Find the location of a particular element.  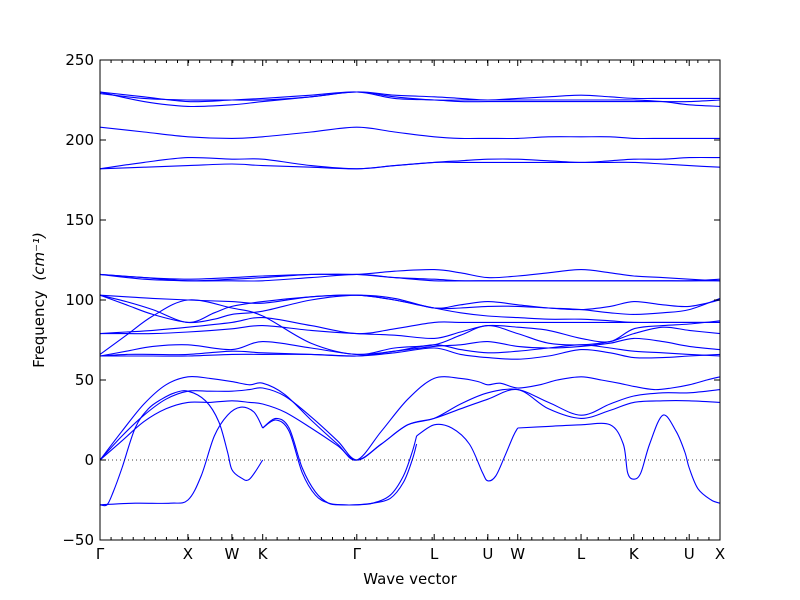

x-tick-label-10: K is located at coordinates (634, 554).